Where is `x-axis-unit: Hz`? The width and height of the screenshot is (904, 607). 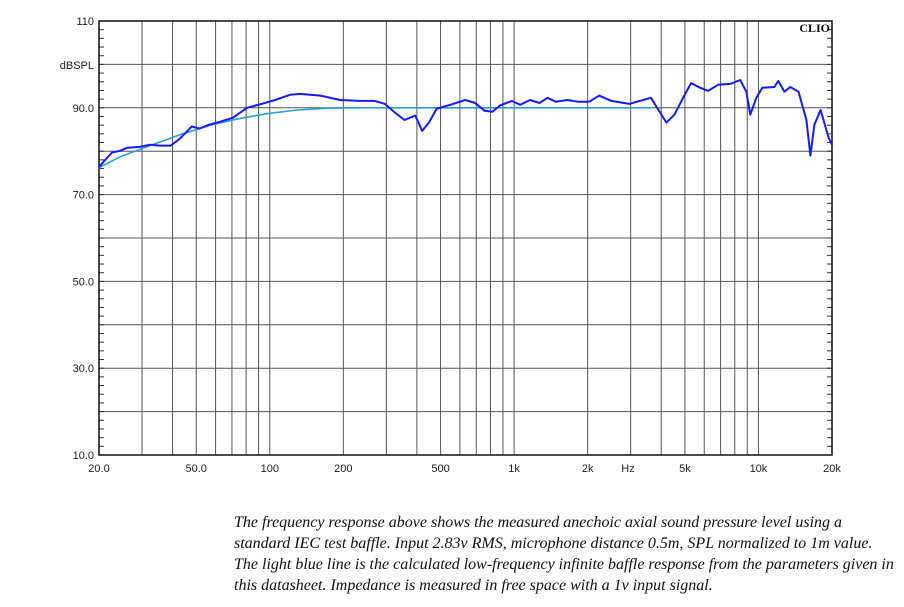 x-axis-unit: Hz is located at coordinates (627, 469).